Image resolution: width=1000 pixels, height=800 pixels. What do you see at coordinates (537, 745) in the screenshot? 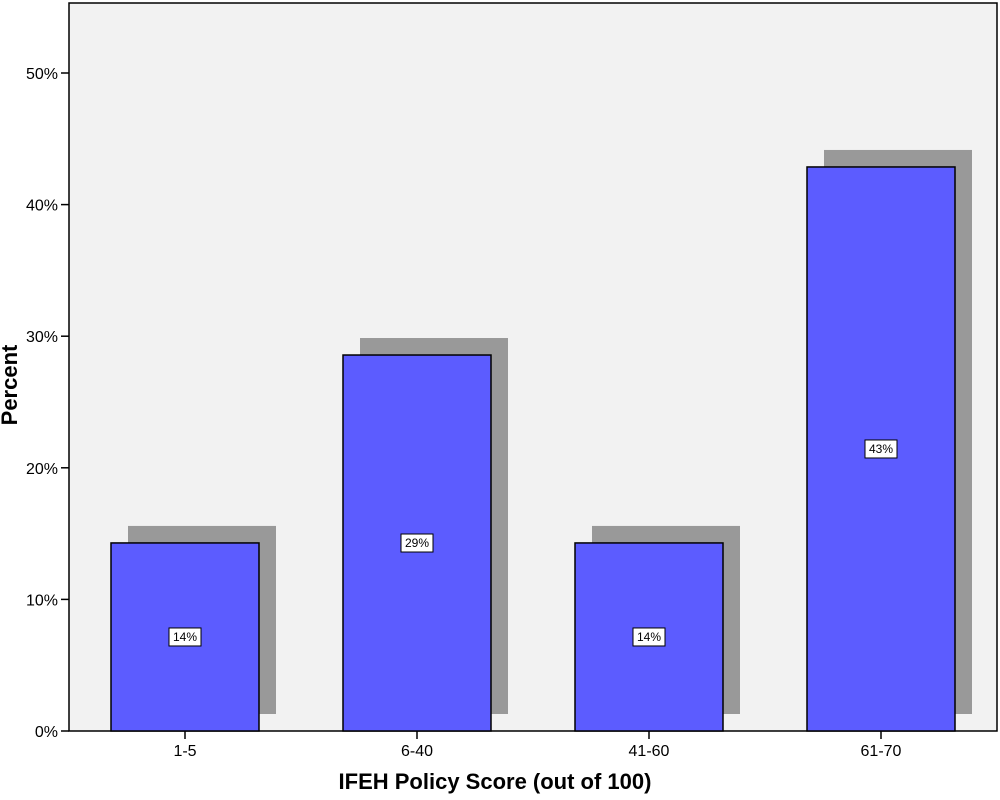
I see `x-axis: 1-5 6-40 41-60 61-70` at bounding box center [537, 745].